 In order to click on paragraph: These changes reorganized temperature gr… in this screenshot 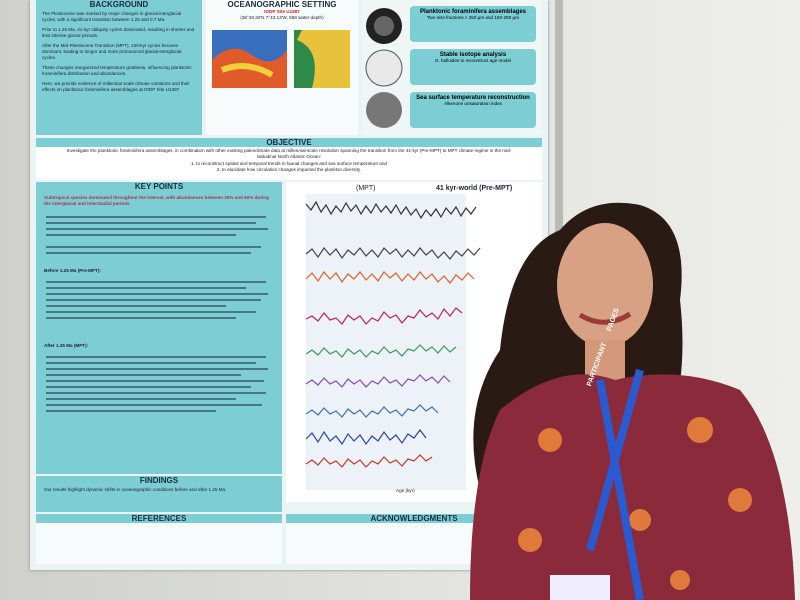, I will do `click(117, 70)`.